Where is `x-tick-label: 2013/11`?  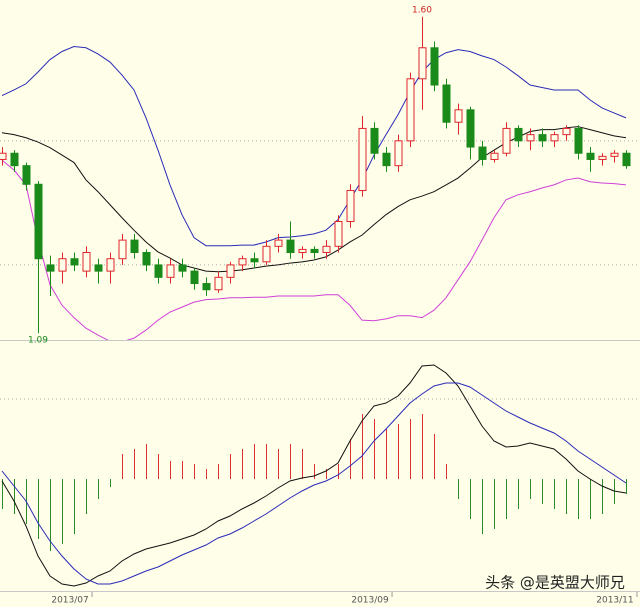
x-tick-label: 2013/11 is located at coordinates (614, 601).